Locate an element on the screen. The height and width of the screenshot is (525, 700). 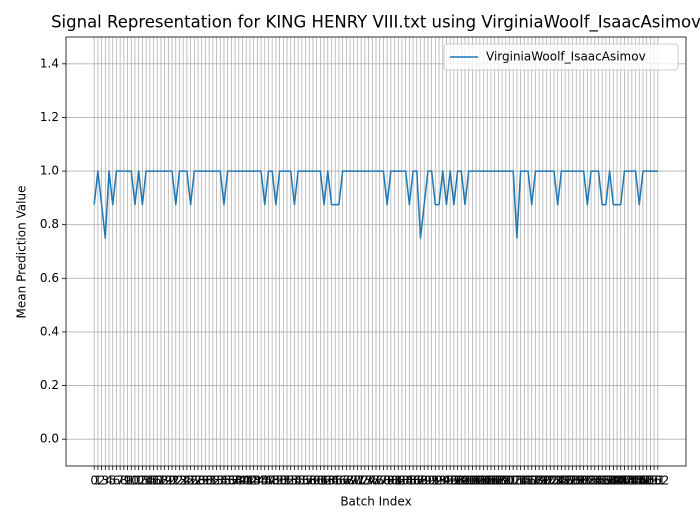
x-tick-label: 90 is located at coordinates (427, 481).